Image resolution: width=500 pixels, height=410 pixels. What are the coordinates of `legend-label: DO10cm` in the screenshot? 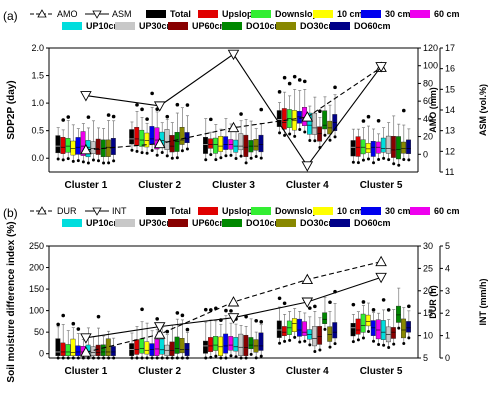 It's located at (264, 26).